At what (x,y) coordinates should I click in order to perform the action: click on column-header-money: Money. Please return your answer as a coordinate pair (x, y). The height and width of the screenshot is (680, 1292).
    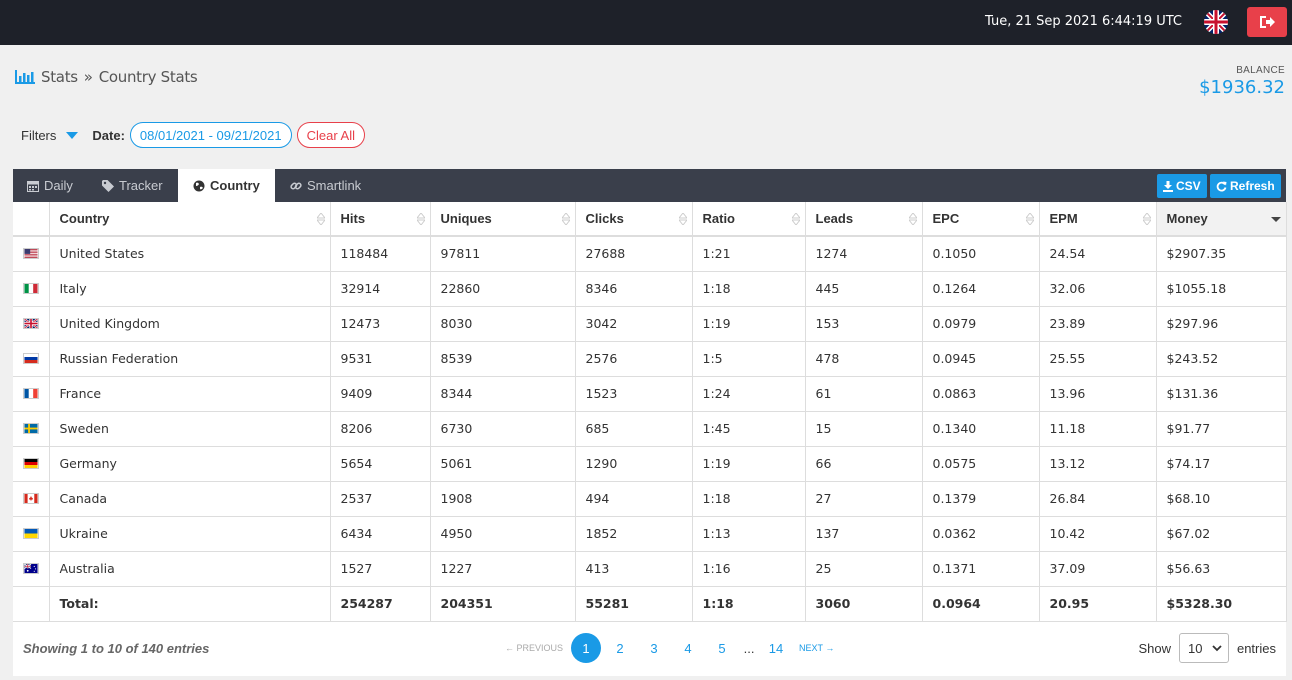
    Looking at the image, I should click on (1221, 219).